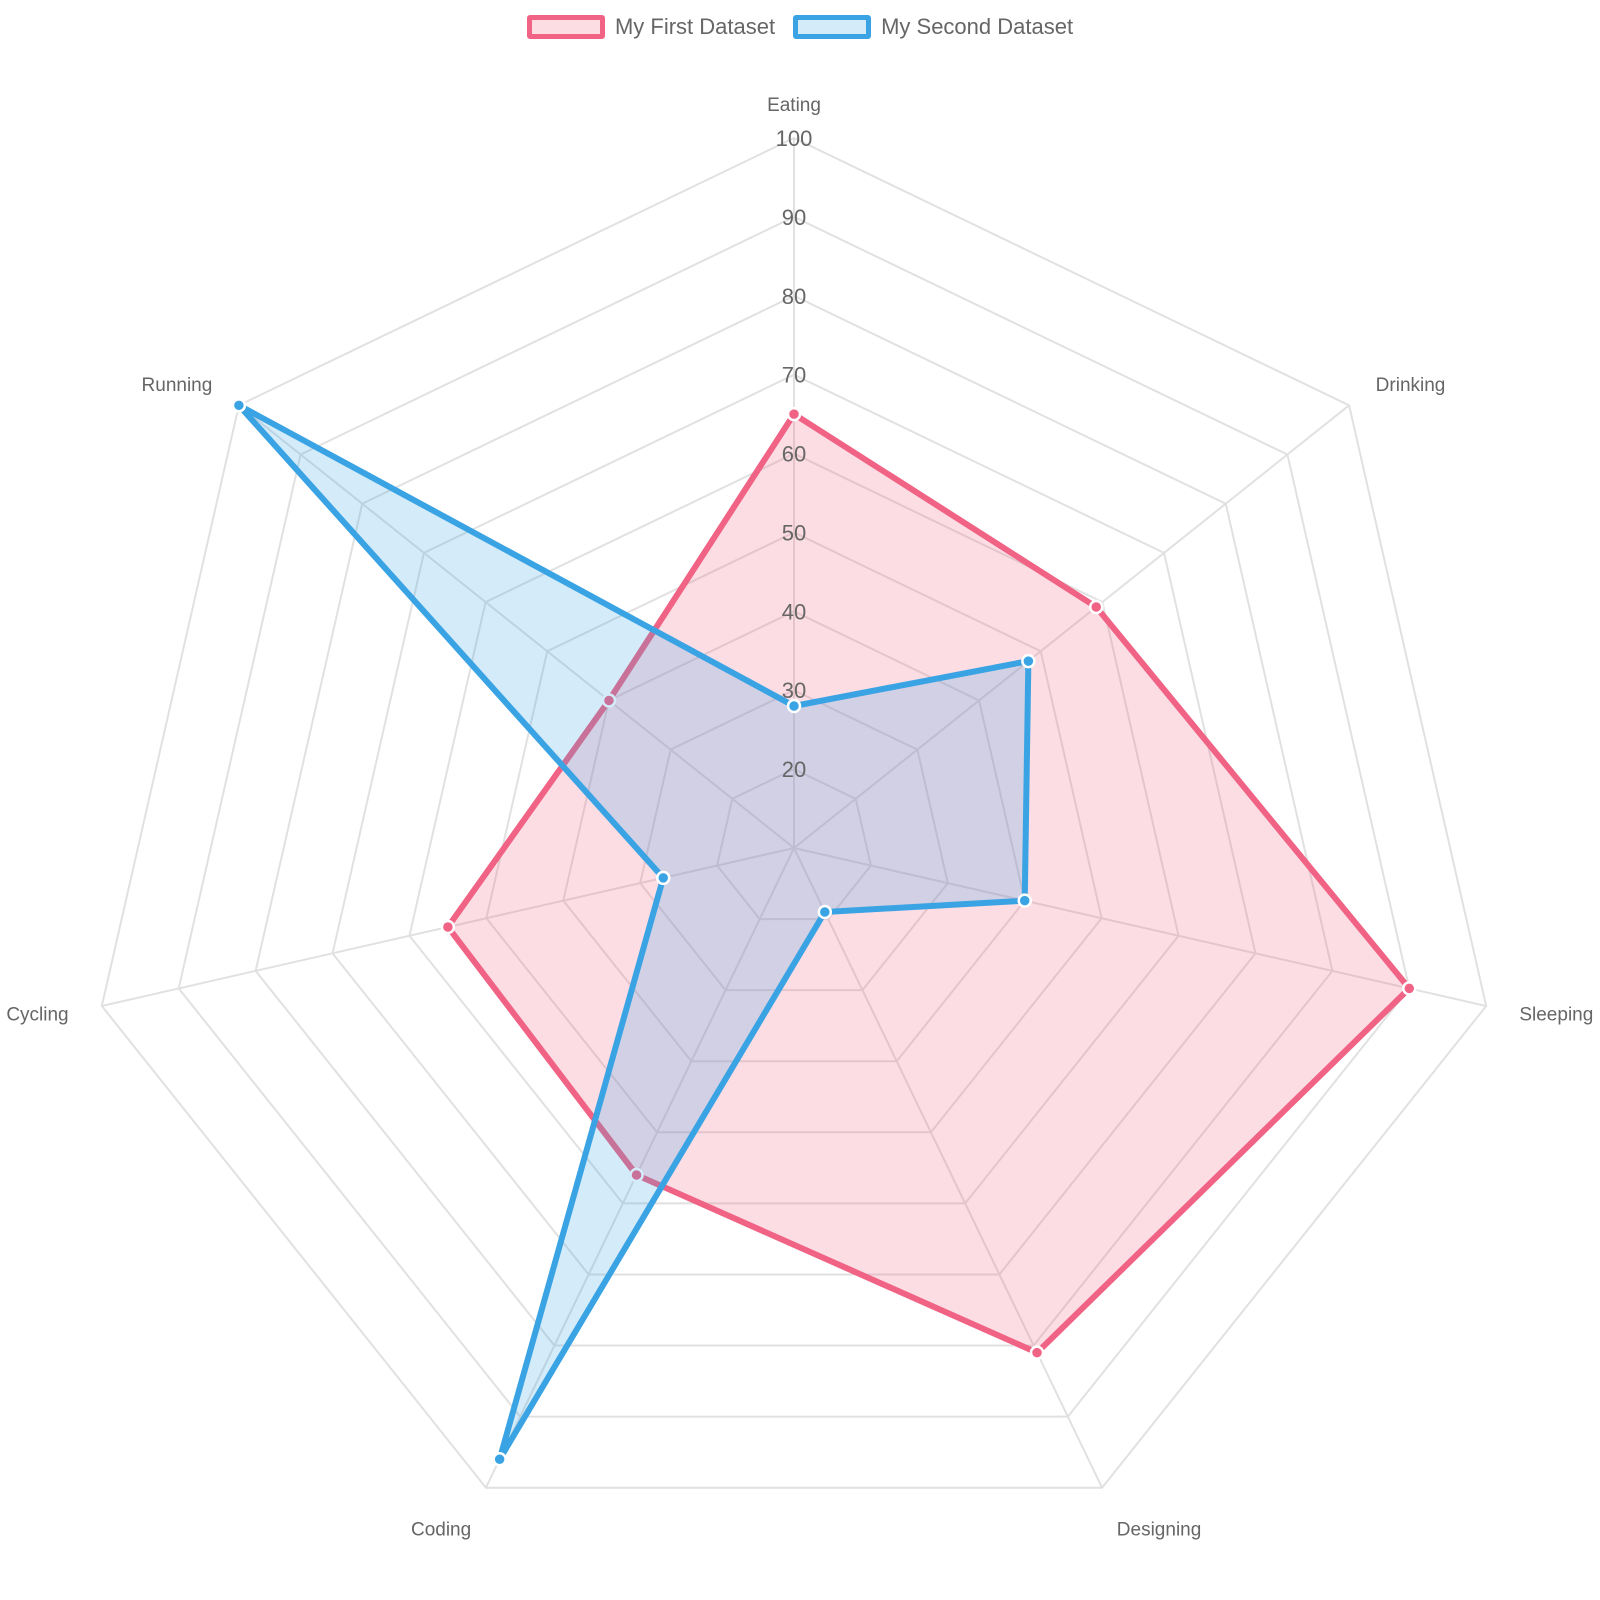 The width and height of the screenshot is (1600, 1600). Describe the element at coordinates (794, 375) in the screenshot. I see `tick-label: 70` at that location.